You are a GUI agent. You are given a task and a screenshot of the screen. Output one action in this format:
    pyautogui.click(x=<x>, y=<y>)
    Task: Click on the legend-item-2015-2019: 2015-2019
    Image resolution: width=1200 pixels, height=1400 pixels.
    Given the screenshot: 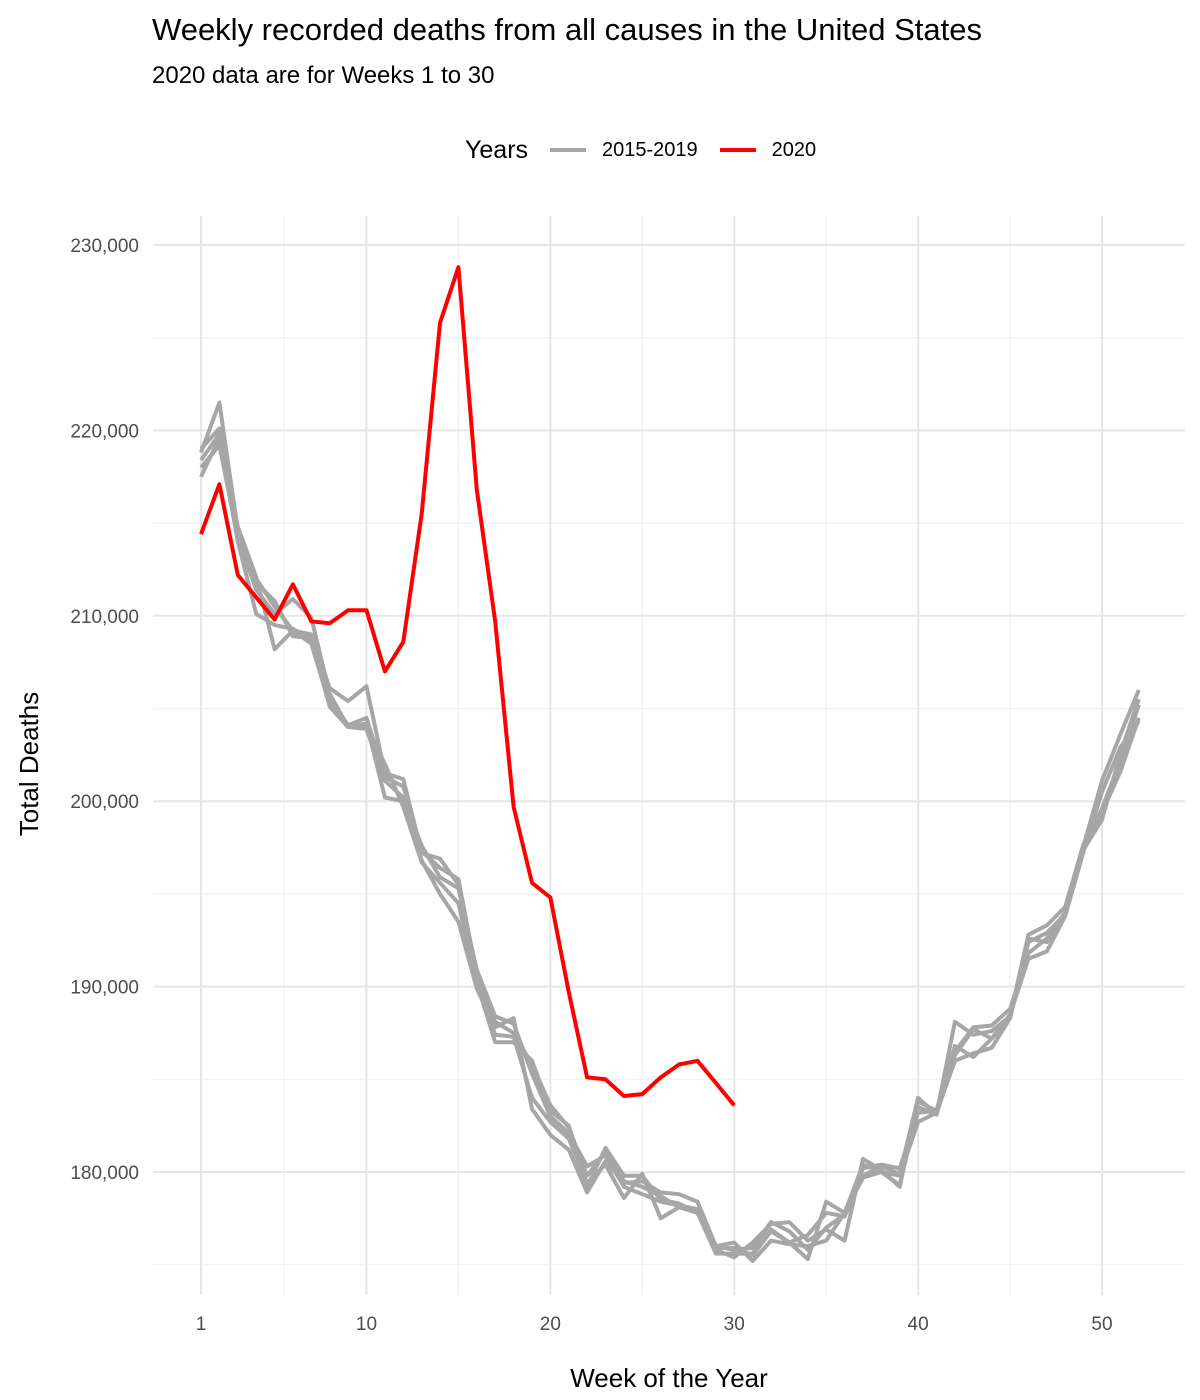 What is the action you would take?
    pyautogui.click(x=624, y=150)
    